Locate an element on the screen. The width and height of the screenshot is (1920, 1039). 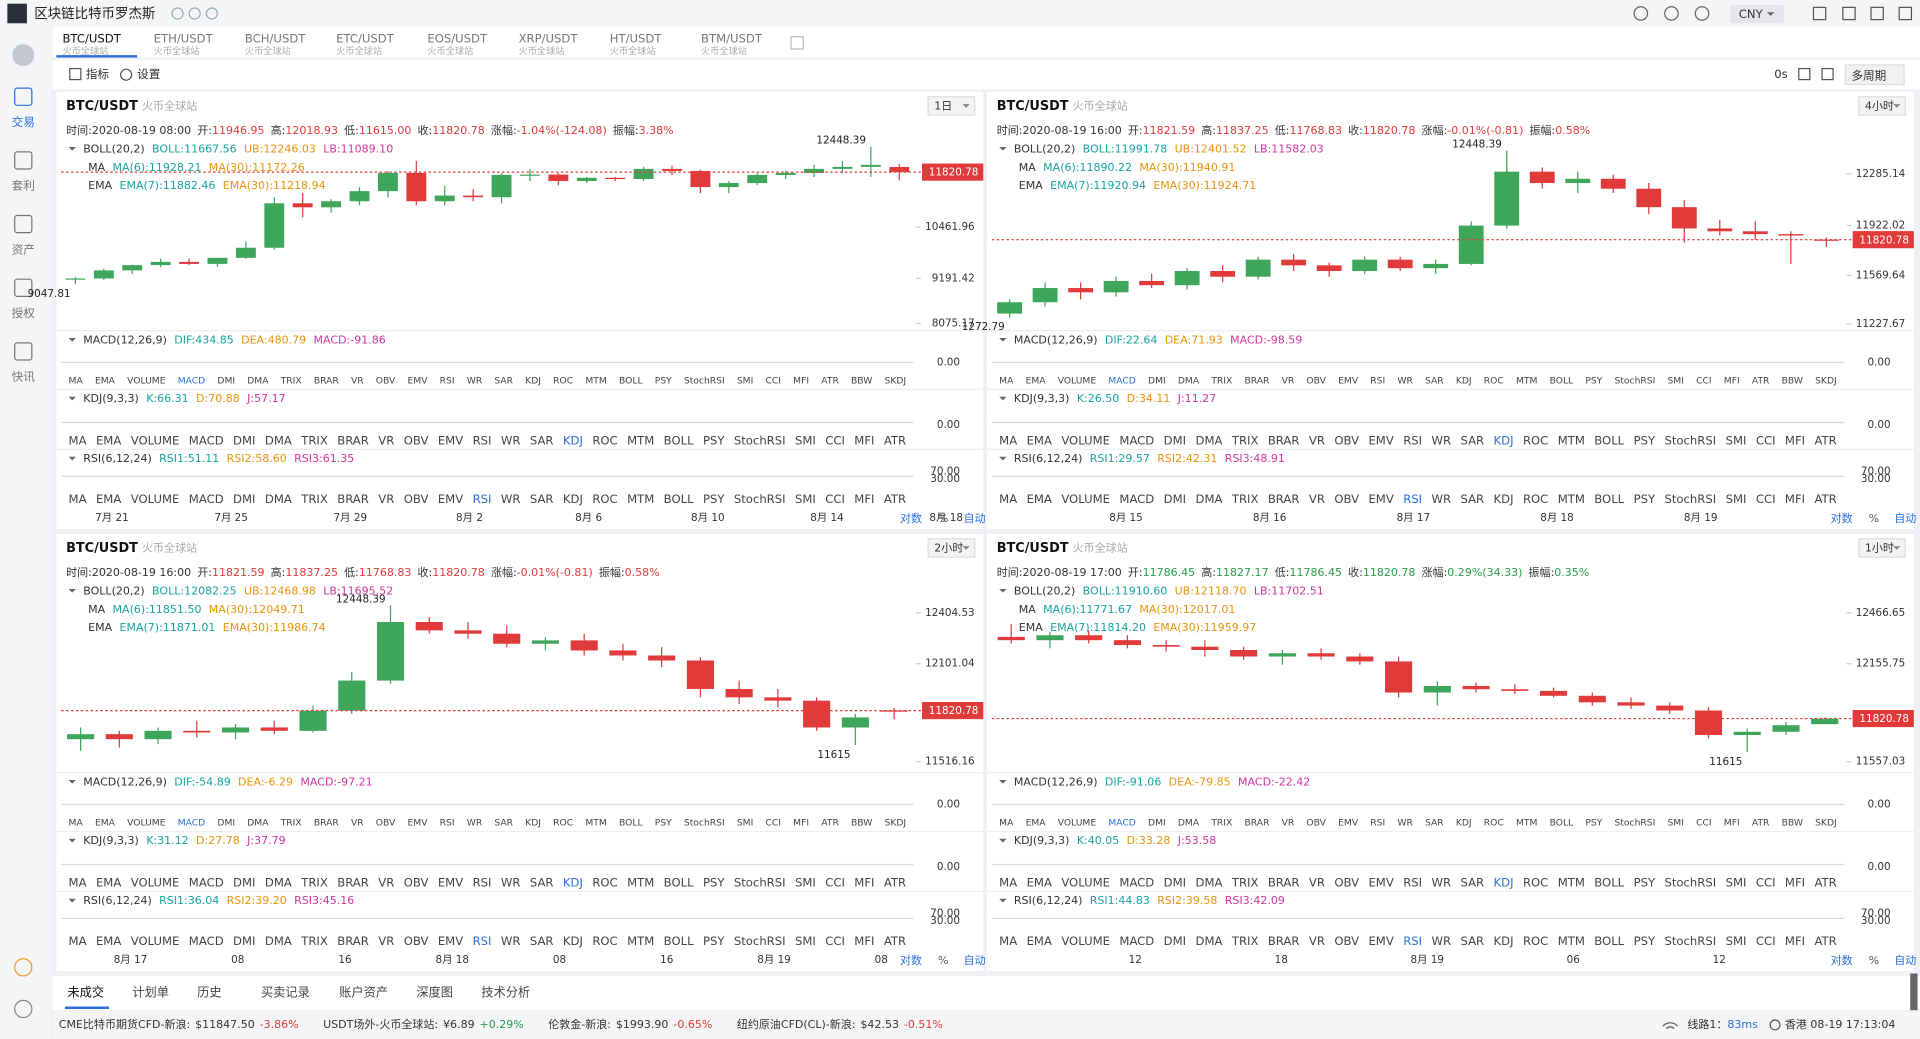
tab-exchange: 火币全球站 is located at coordinates (177, 51).